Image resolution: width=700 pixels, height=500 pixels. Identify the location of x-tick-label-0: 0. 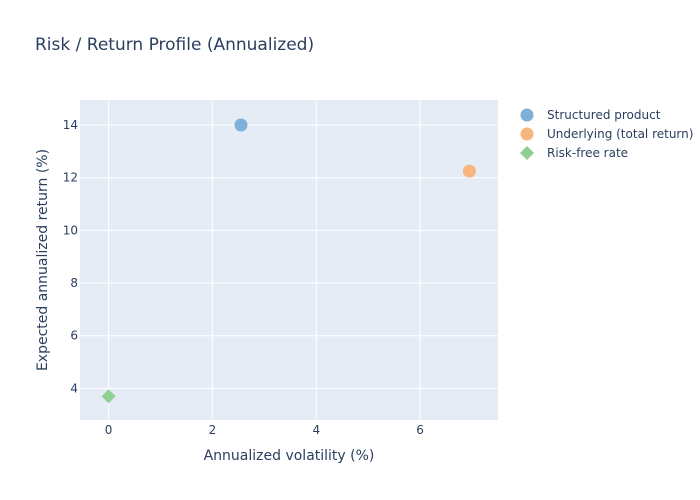
(109, 430).